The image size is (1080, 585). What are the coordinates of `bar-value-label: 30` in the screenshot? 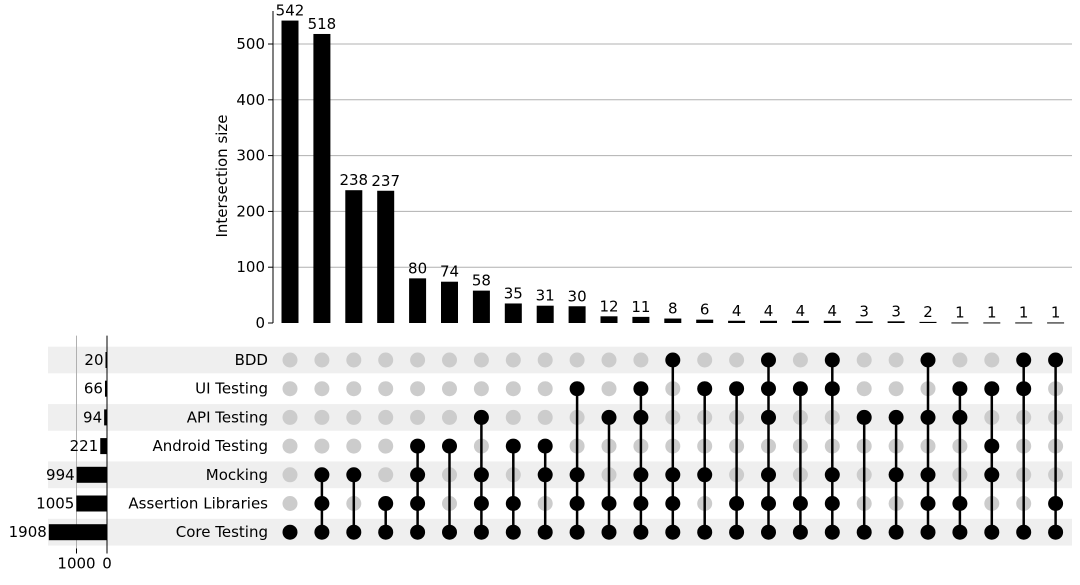 It's located at (577, 296).